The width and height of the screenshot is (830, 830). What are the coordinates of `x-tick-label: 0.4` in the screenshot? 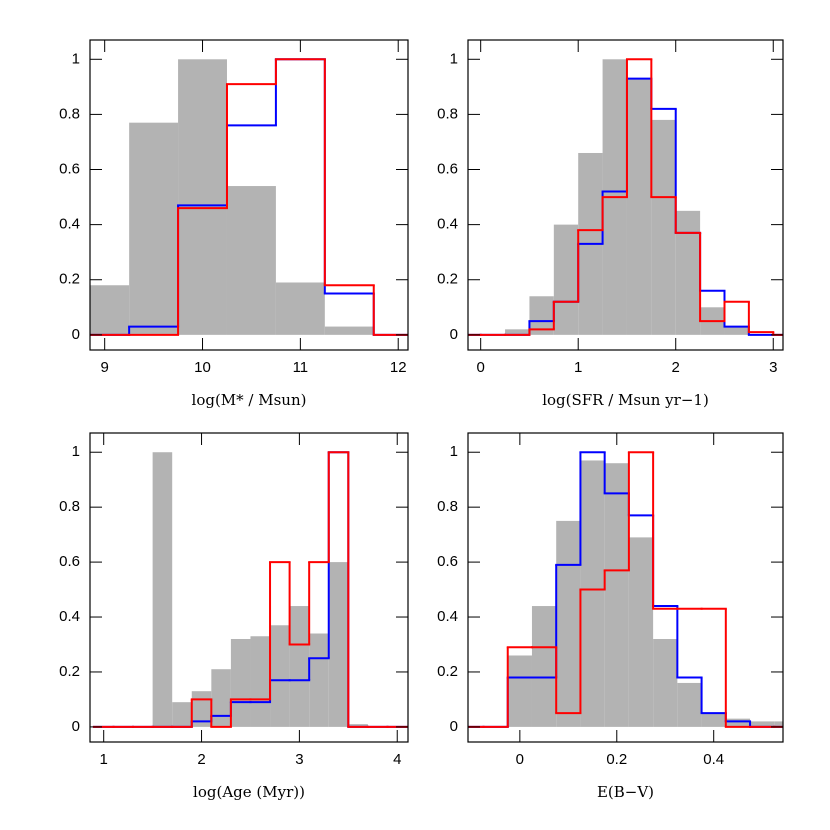 It's located at (713, 759).